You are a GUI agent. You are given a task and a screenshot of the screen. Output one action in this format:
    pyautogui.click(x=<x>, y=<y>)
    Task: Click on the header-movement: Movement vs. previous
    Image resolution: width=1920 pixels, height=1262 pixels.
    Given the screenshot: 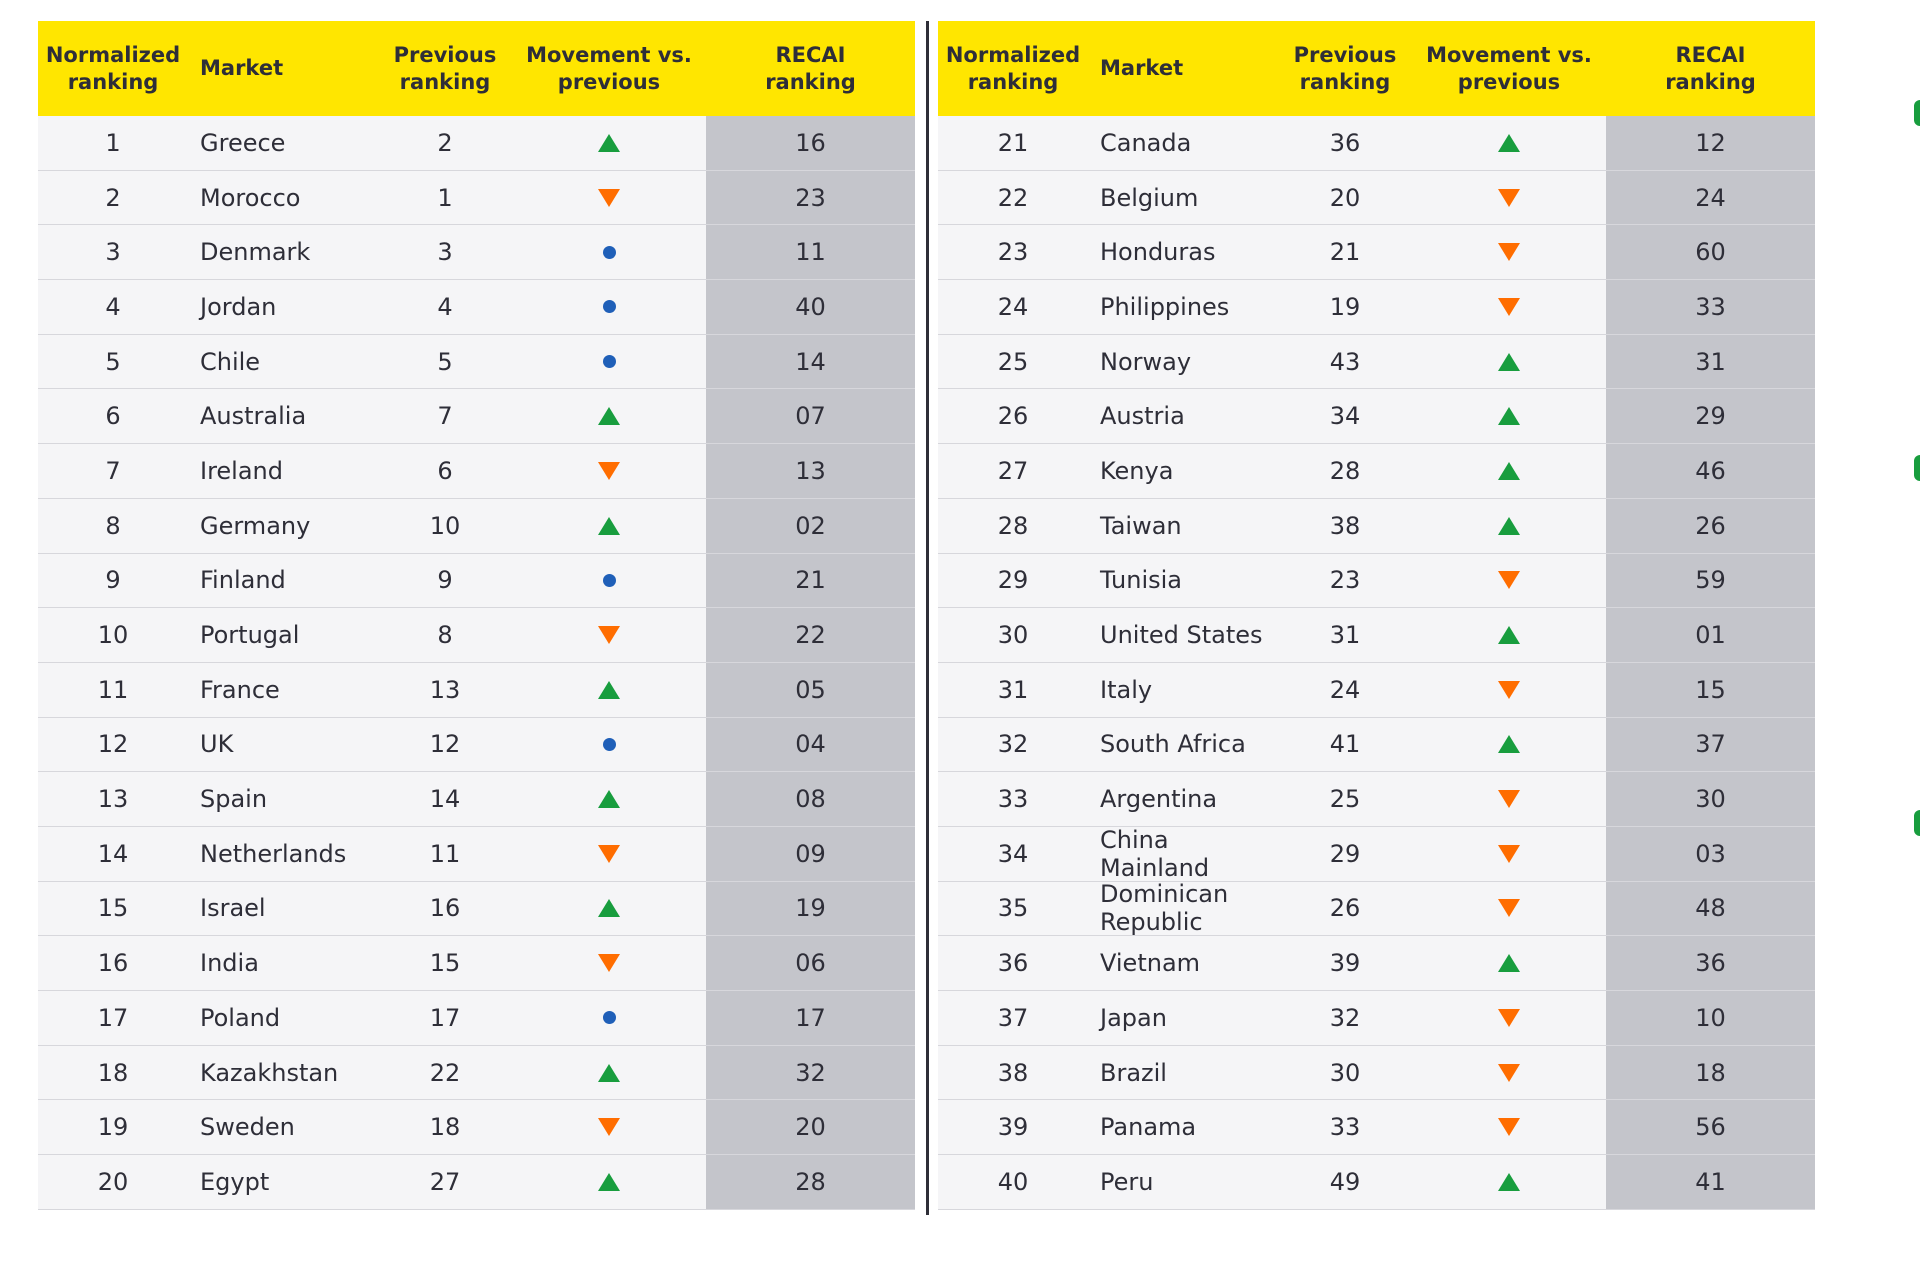 What is the action you would take?
    pyautogui.click(x=609, y=68)
    